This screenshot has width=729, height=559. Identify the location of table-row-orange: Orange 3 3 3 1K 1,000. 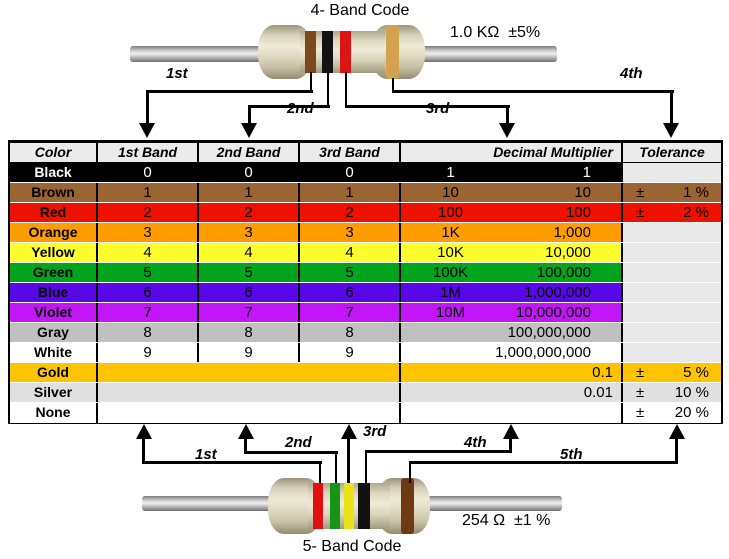
(365, 233).